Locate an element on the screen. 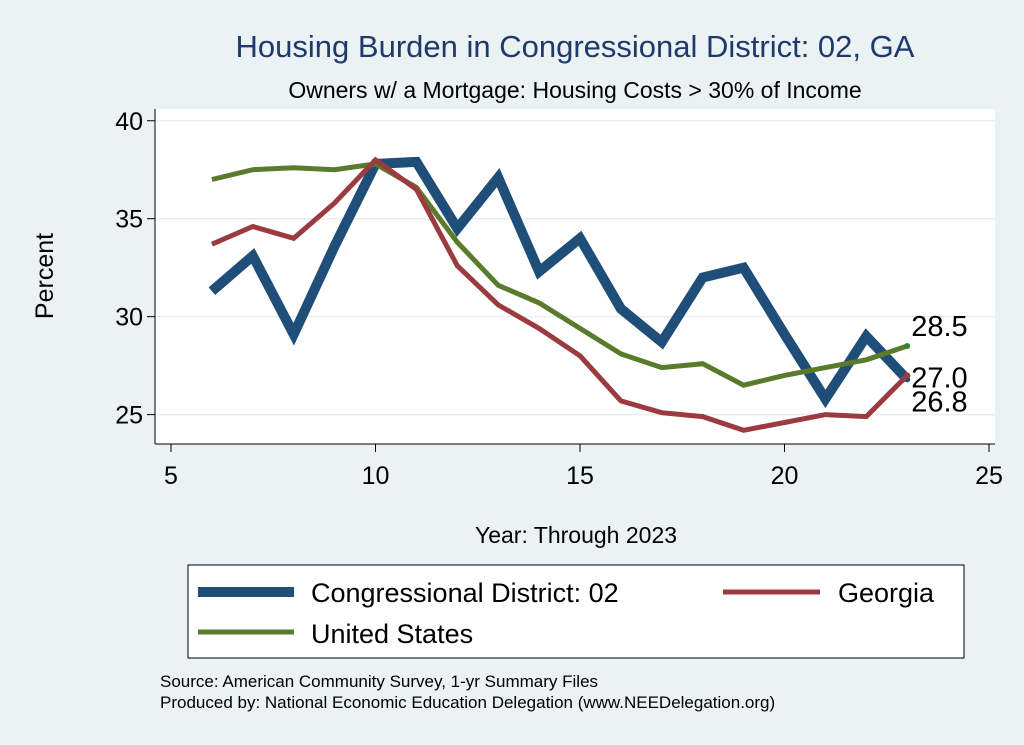 The image size is (1024, 745). x-tick-label: 5 is located at coordinates (171, 476).